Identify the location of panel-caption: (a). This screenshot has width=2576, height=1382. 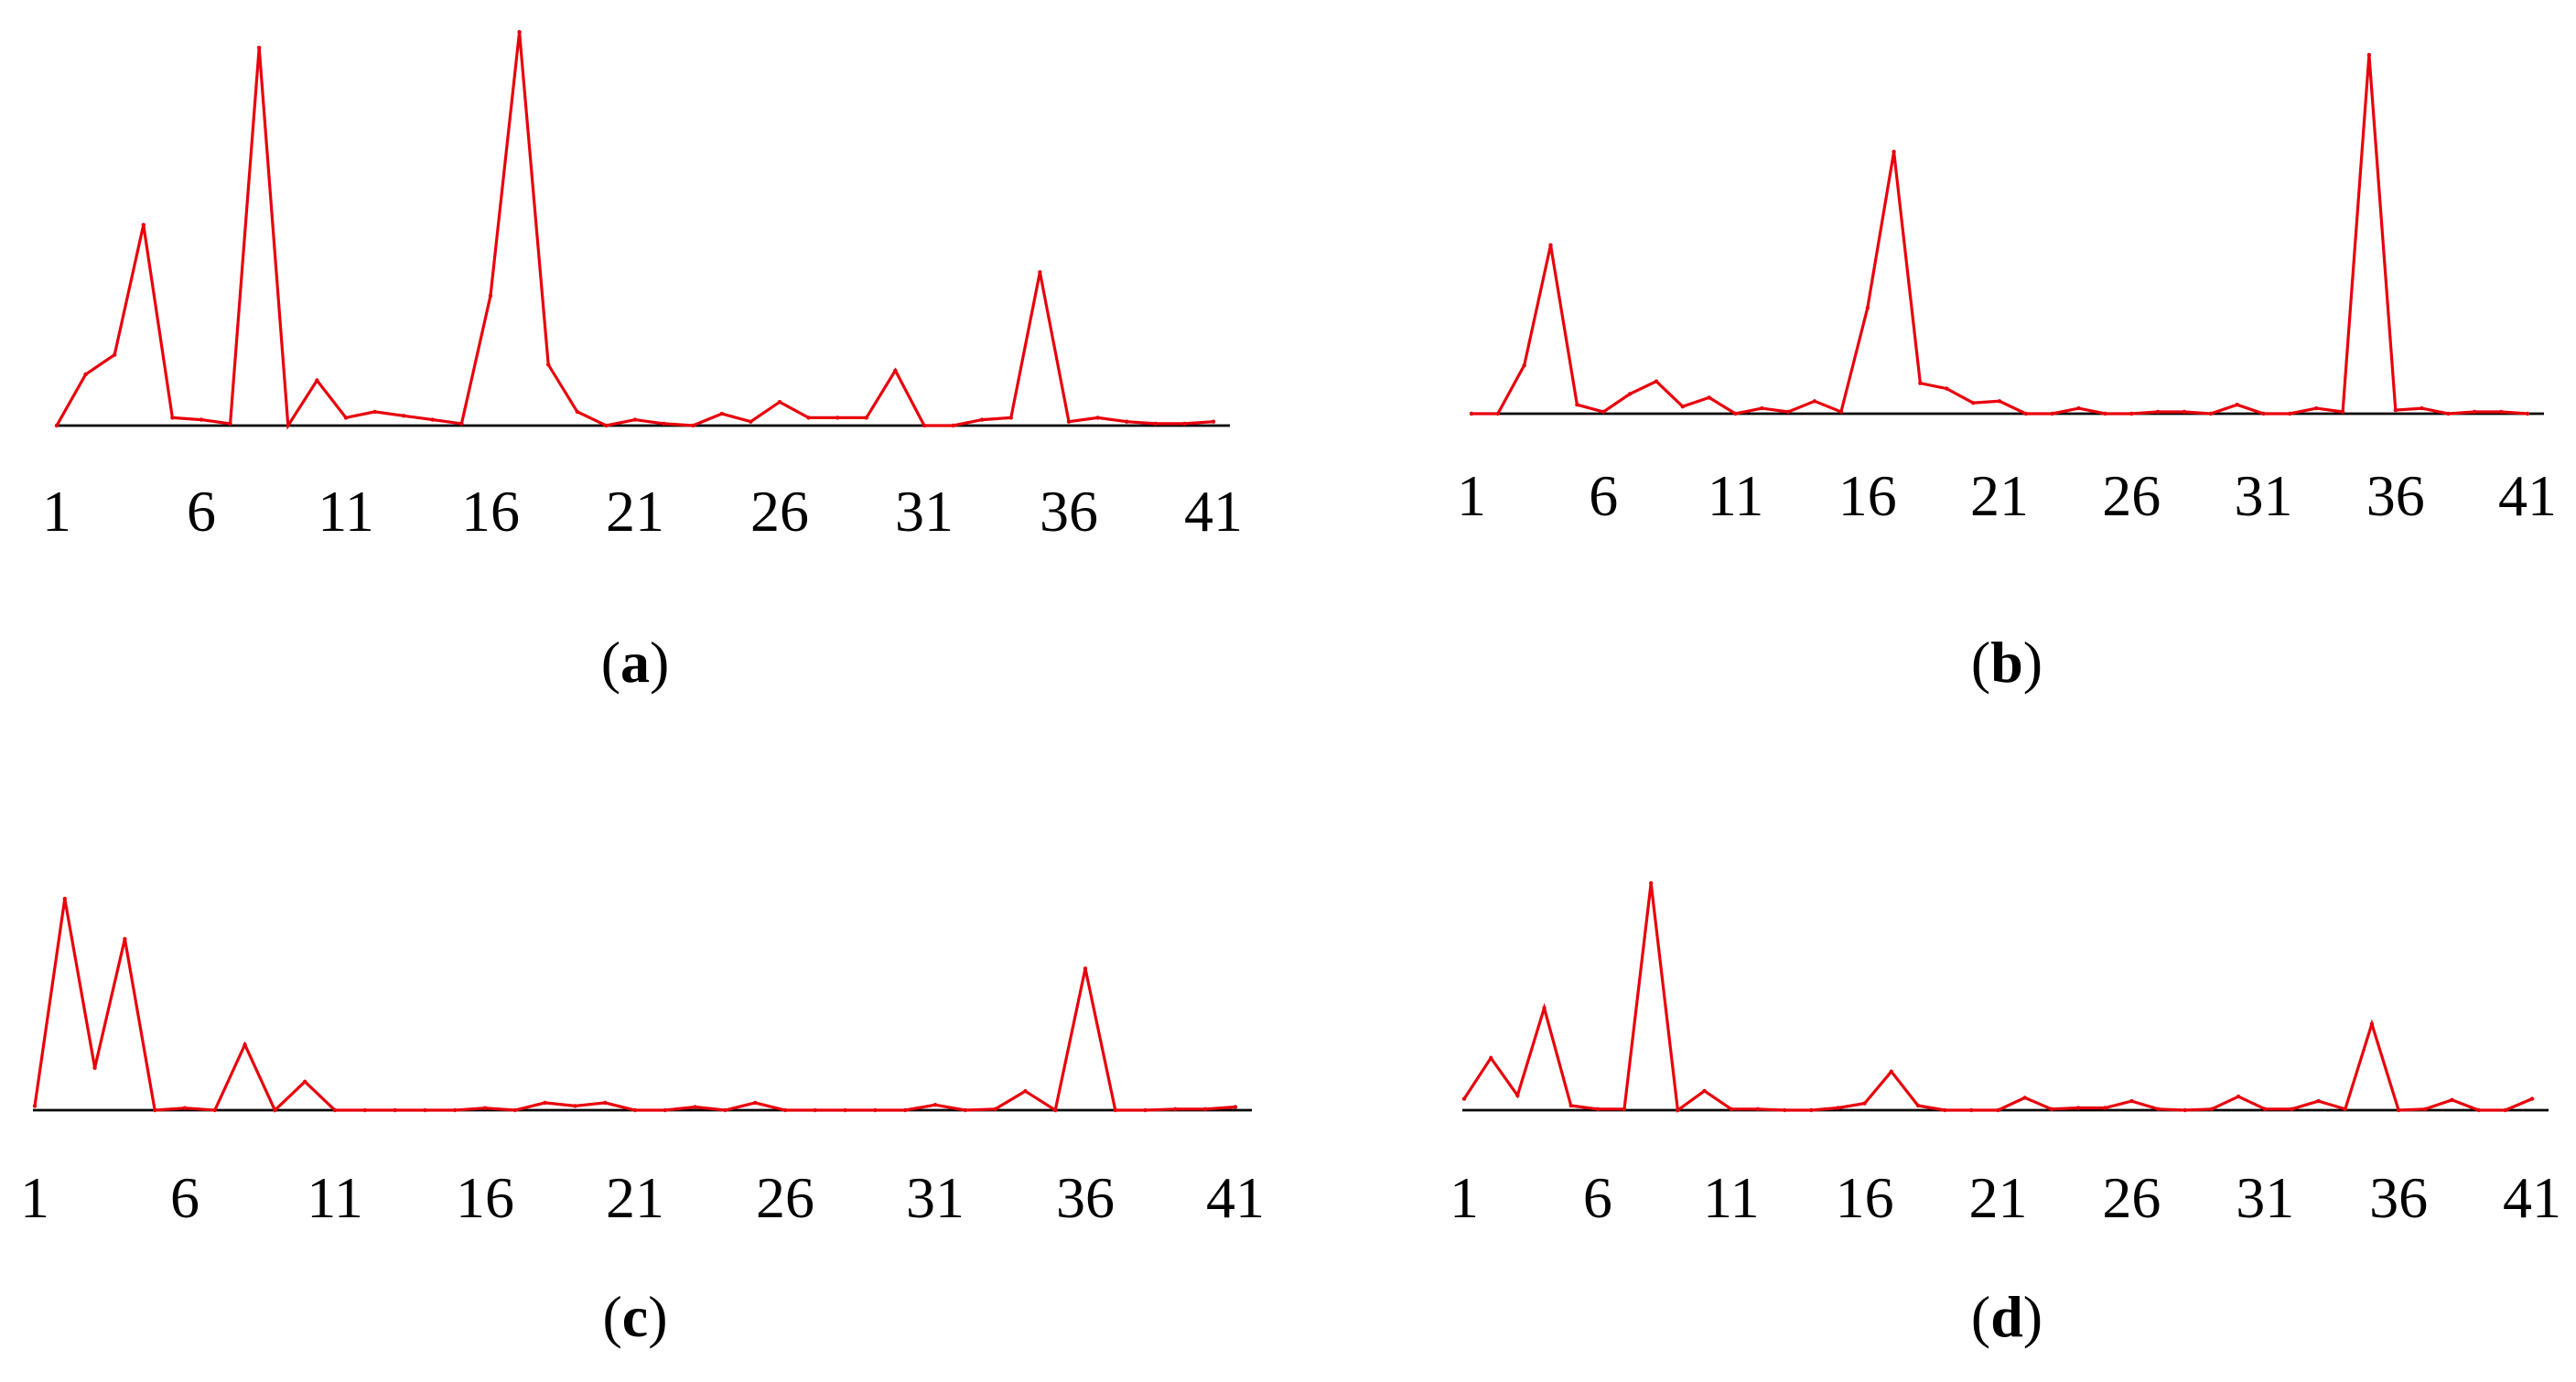
(635, 662).